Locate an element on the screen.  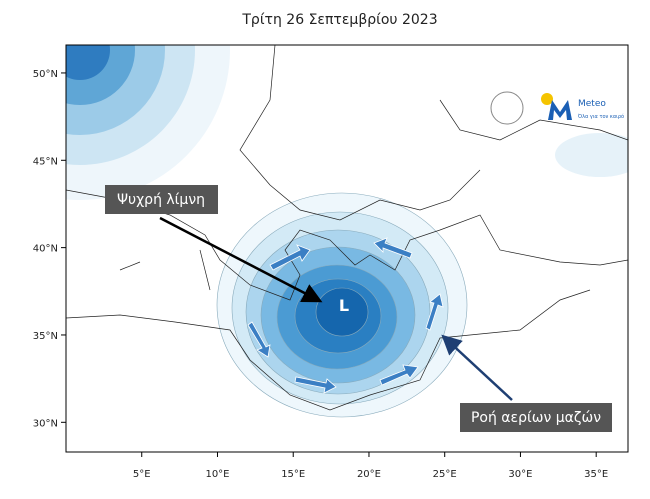
upper-low-contours is located at coordinates (148, 122).